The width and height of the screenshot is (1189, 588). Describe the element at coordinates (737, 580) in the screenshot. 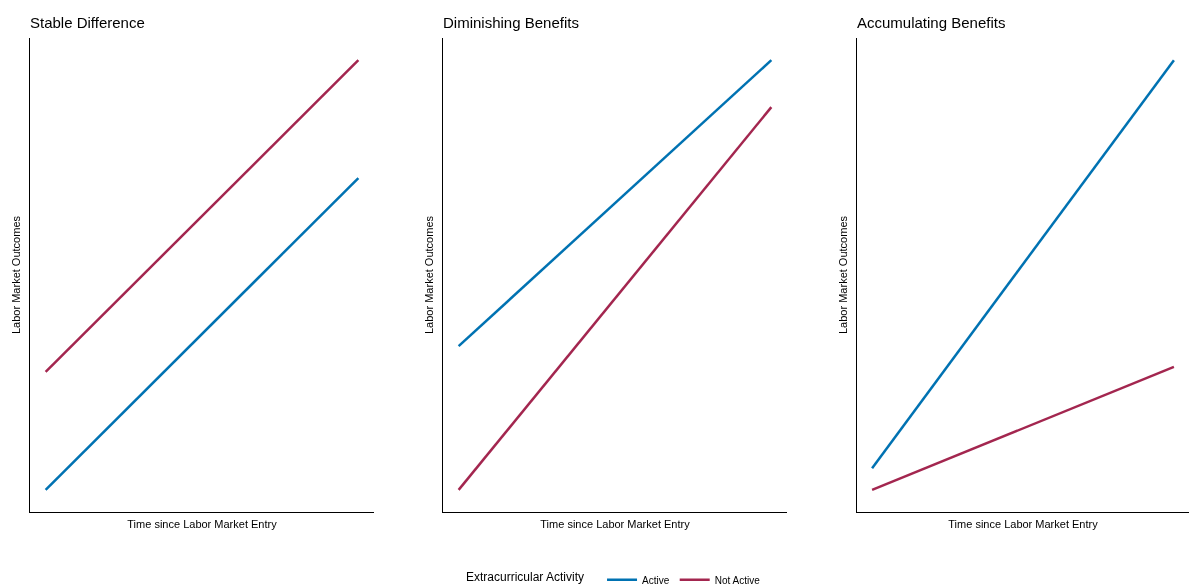

I see `legend-label: Not Active` at that location.